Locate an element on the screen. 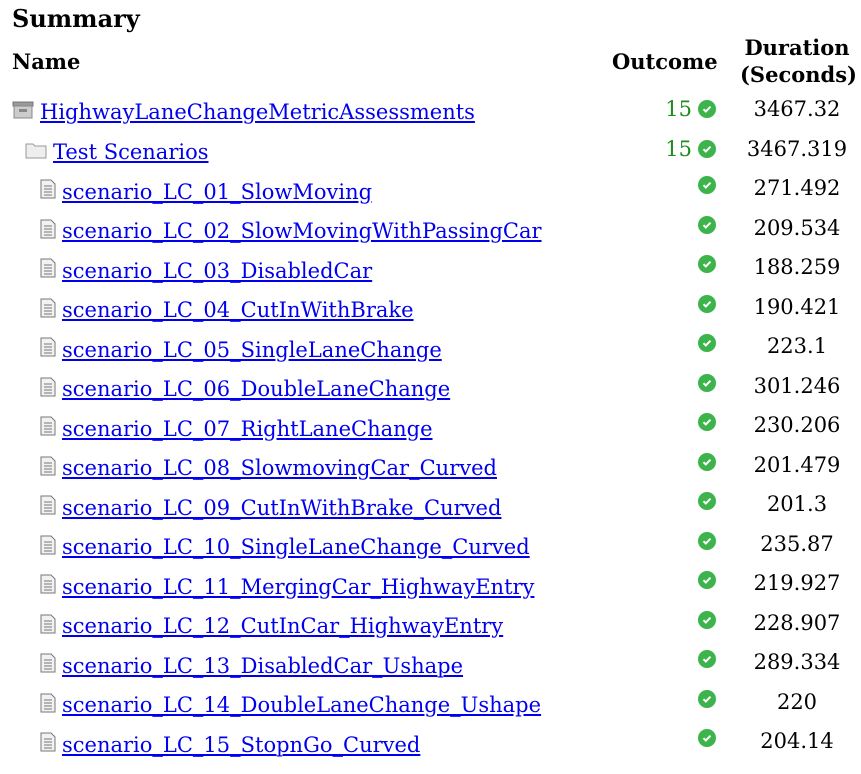 The width and height of the screenshot is (861, 774). row-link: scenario_LC_11_MergingCar_HighwayEntry is located at coordinates (298, 586).